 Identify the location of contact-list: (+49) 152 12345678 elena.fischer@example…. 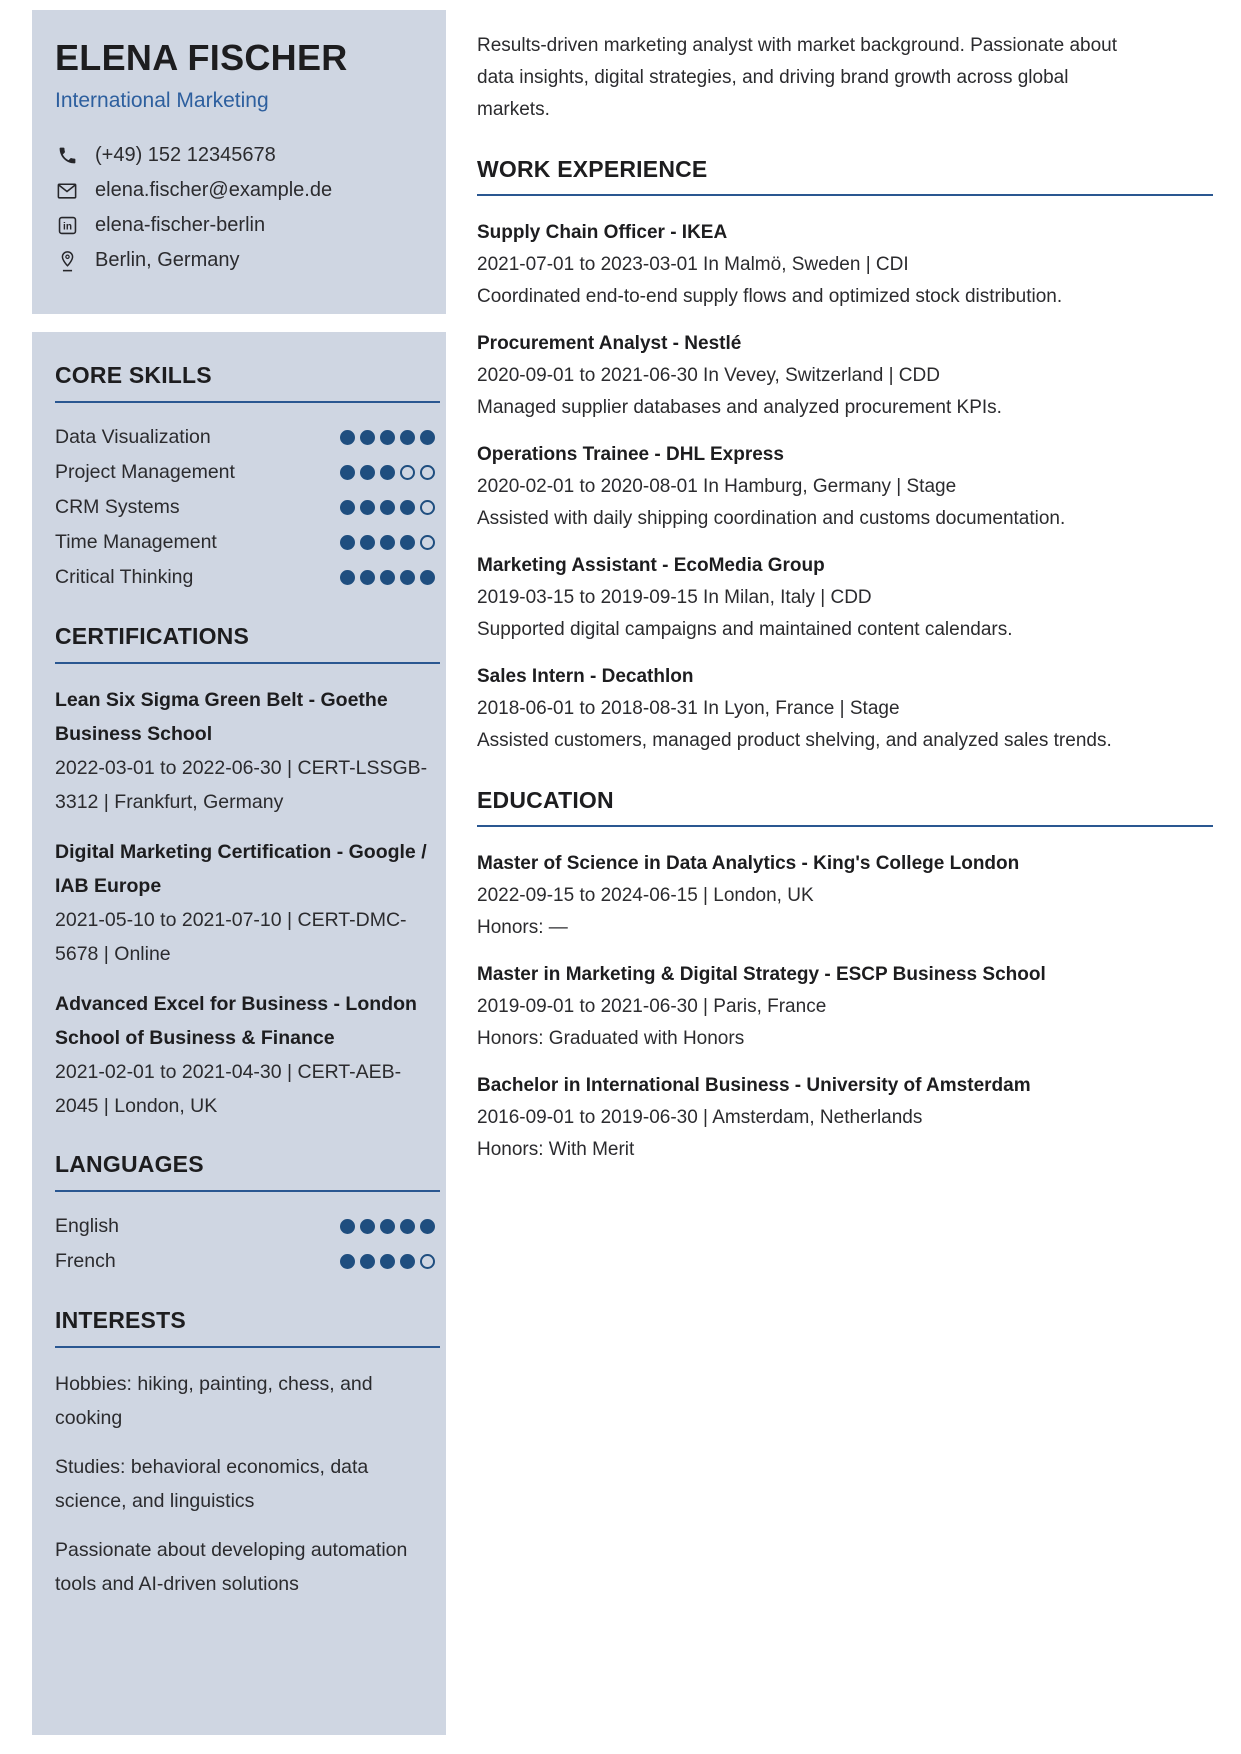
(247, 208).